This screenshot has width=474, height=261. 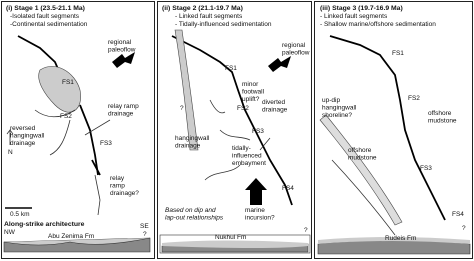 What do you see at coordinates (223, 24) in the screenshot?
I see `note: - Tidally-influenced sedimentation` at bounding box center [223, 24].